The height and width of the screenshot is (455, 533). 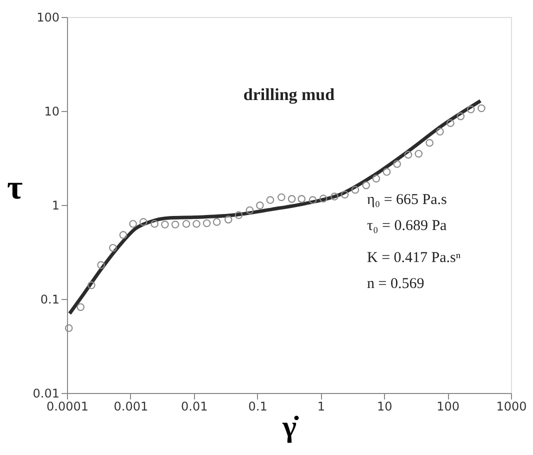 I want to click on annotation: τ₀ = 0.689 Pa, so click(x=407, y=226).